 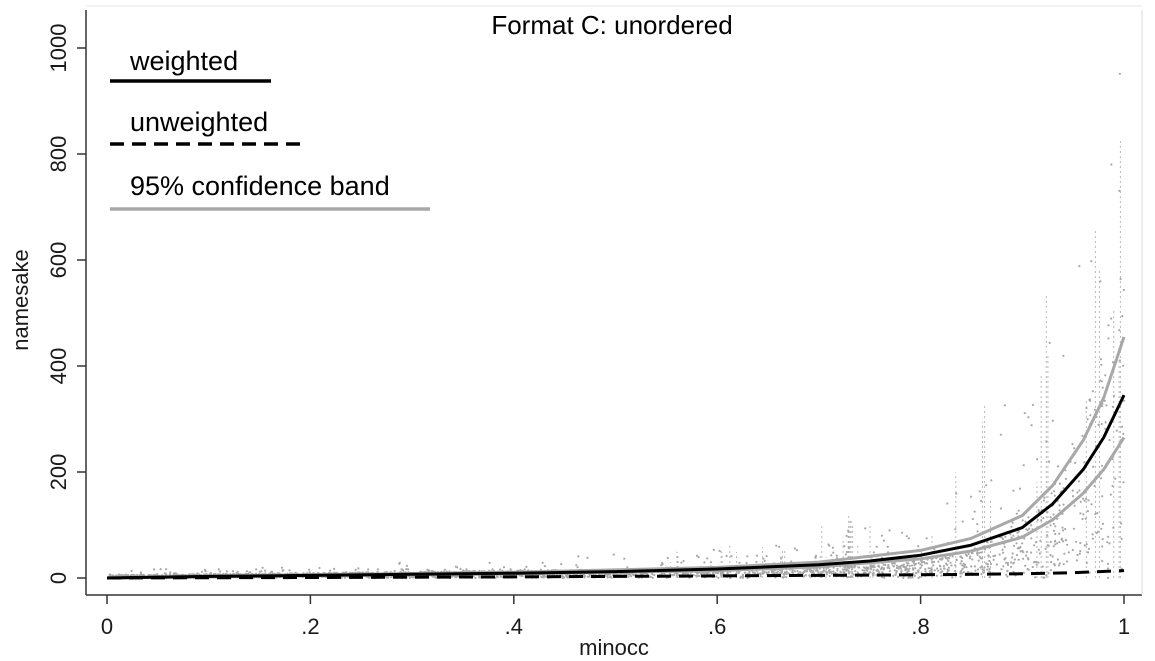 I want to click on legend: weighted unweighted 95% confidence band, so click(x=270, y=128).